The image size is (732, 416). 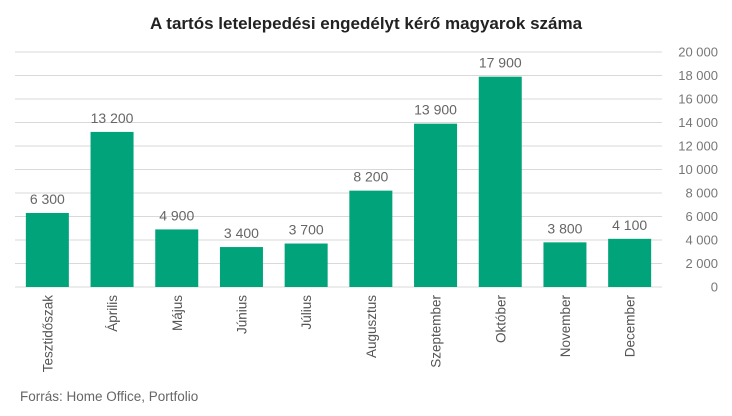 What do you see at coordinates (436, 331) in the screenshot?
I see `x-tick-label: Szeptember` at bounding box center [436, 331].